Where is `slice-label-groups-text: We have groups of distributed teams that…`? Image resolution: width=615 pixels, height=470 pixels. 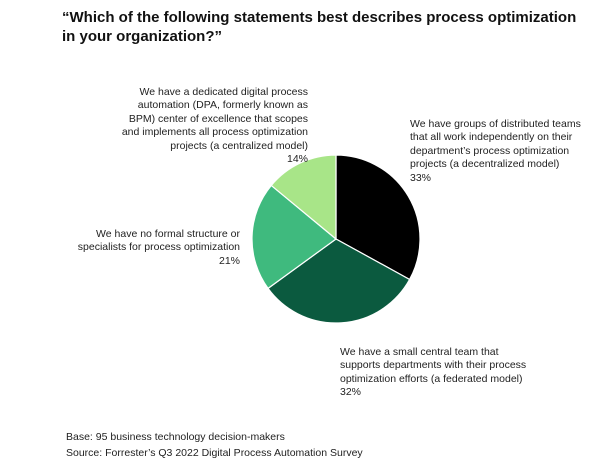 slice-label-groups-text: We have groups of distributed teams that… is located at coordinates (495, 144).